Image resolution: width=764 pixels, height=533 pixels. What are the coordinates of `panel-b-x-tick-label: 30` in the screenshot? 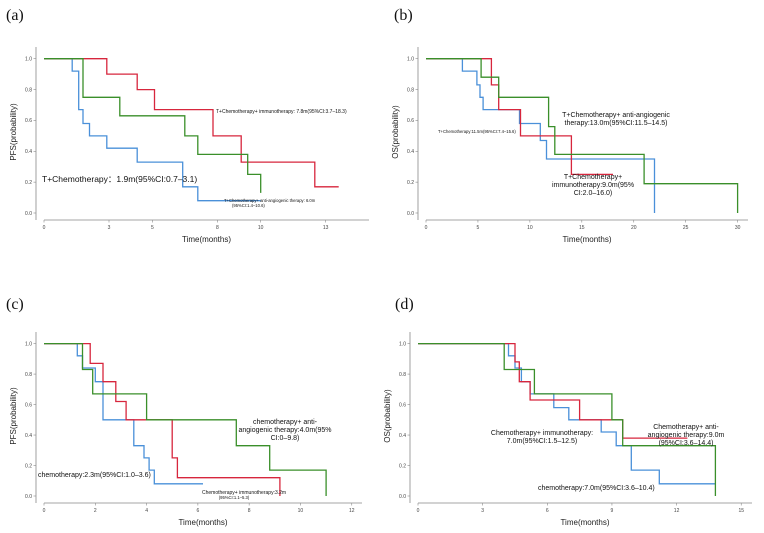 It's located at (738, 228).